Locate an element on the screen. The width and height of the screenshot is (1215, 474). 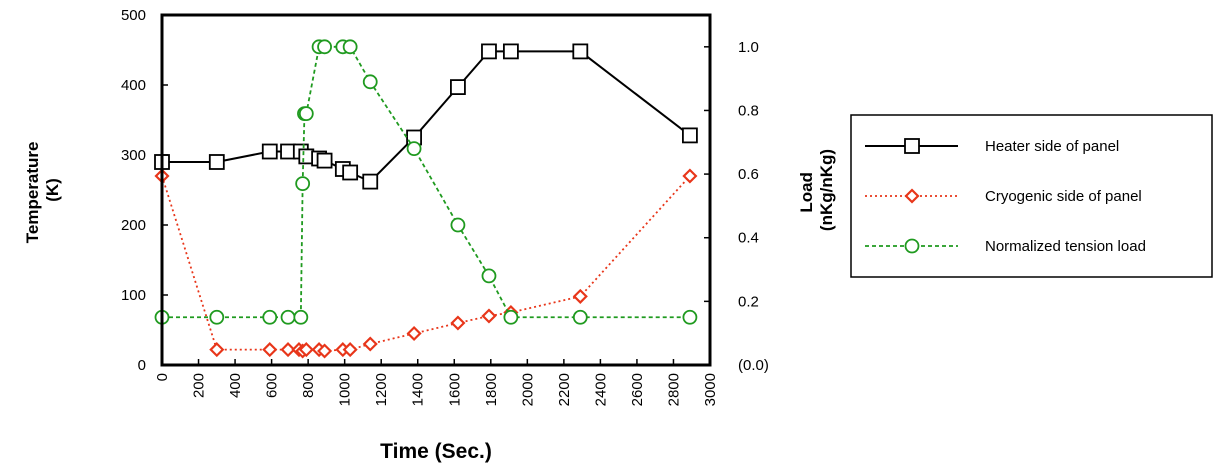
legend-entry: Heater side of panel is located at coordinates (992, 146).